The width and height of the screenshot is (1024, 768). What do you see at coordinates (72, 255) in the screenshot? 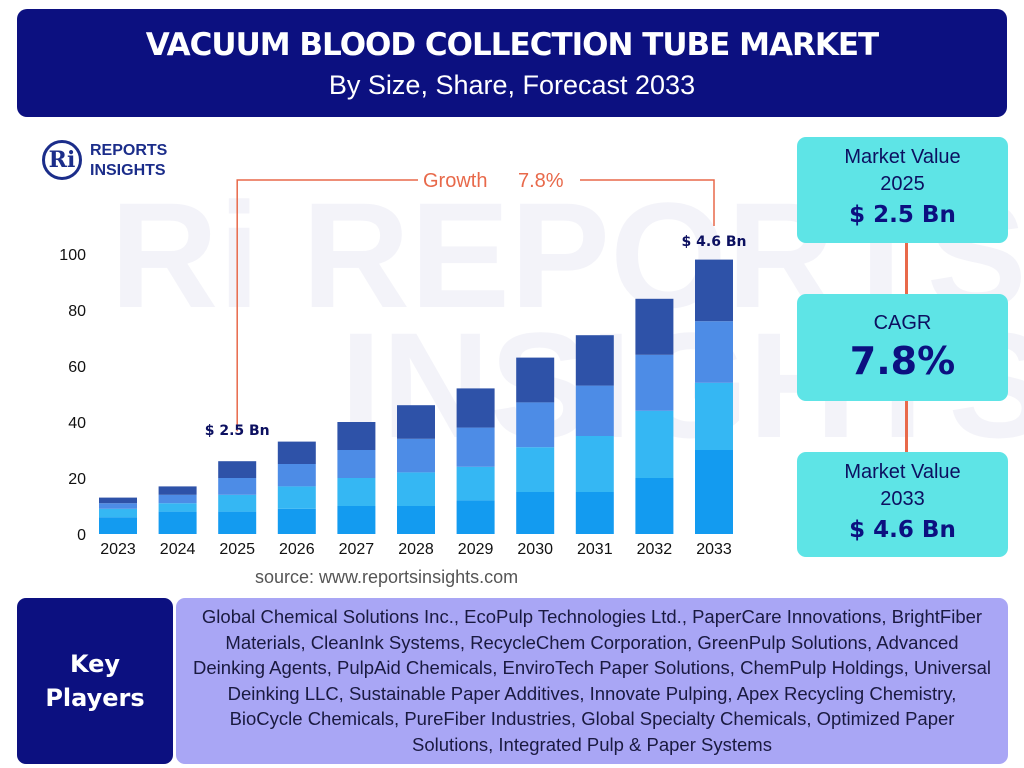
I see `y-tick-label: 100` at bounding box center [72, 255].